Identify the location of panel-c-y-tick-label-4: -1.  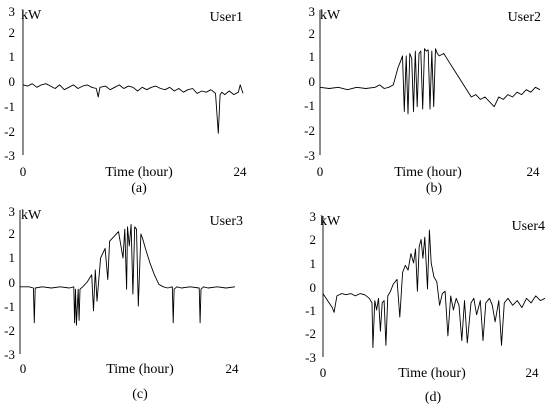
(9, 306).